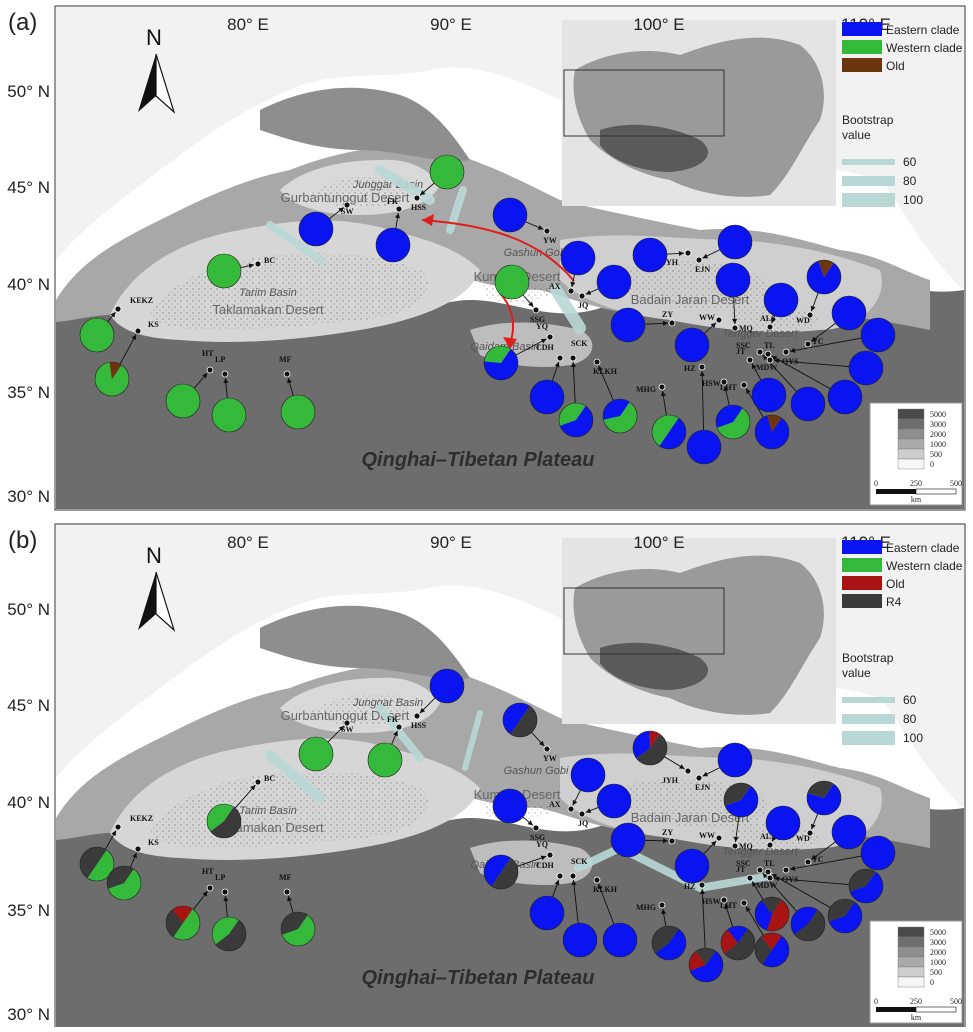  What do you see at coordinates (580, 940) in the screenshot?
I see `pie-chart-sck` at bounding box center [580, 940].